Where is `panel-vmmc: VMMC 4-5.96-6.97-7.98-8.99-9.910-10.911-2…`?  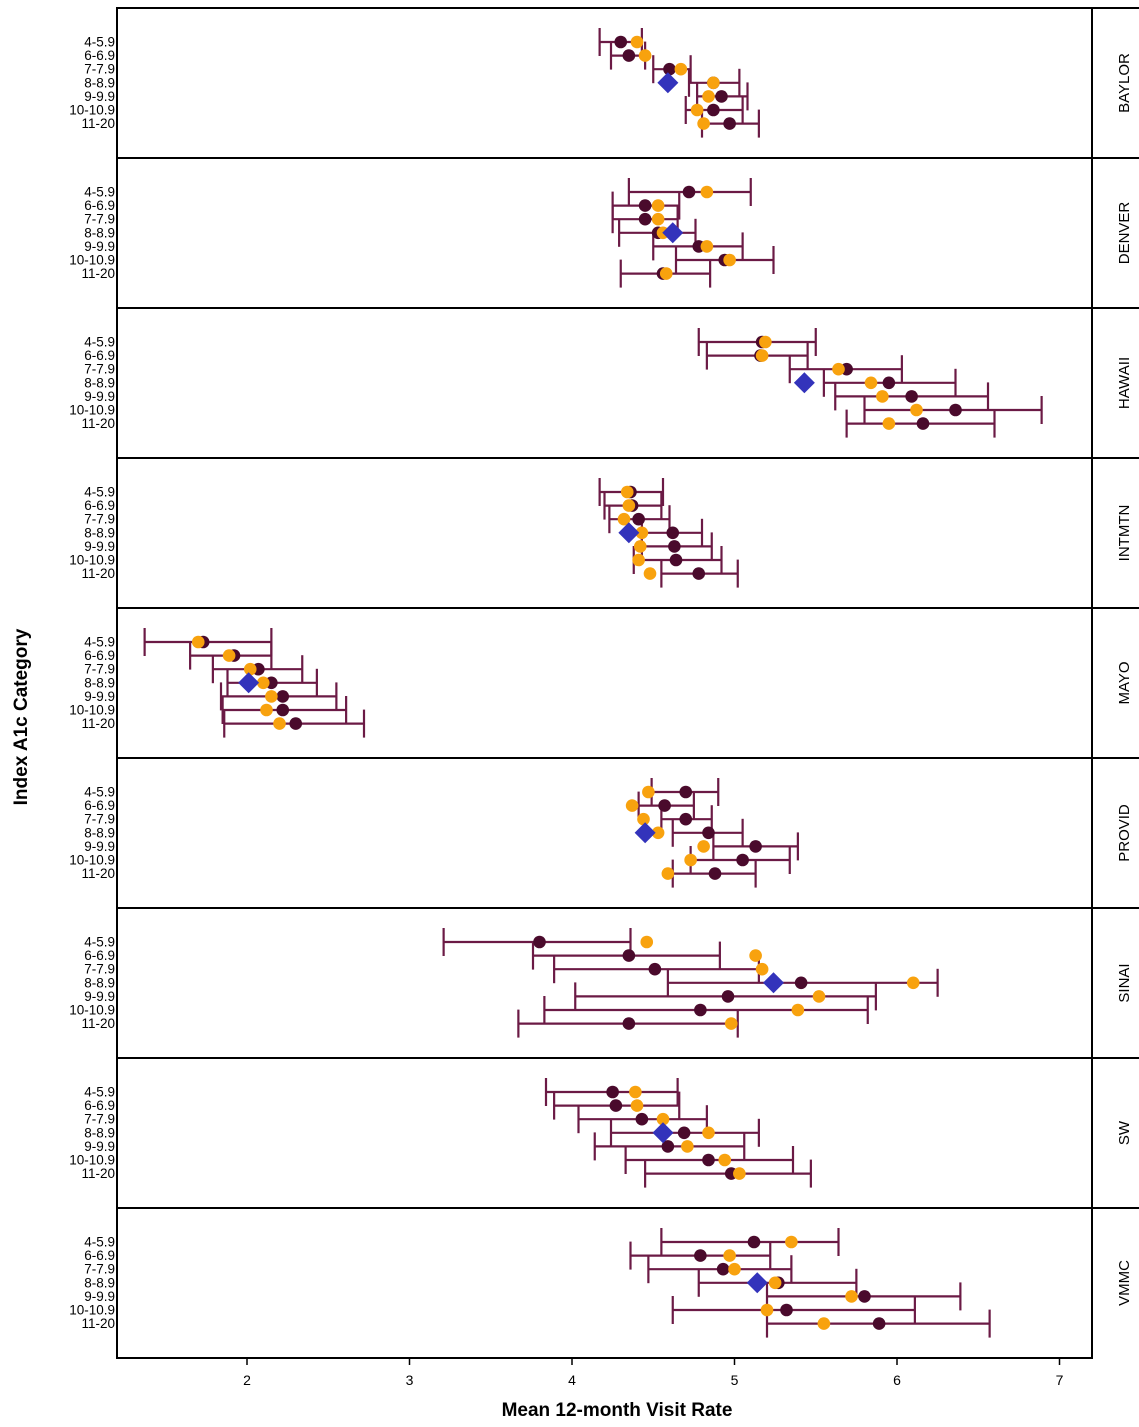
panel-vmmc: VMMC 4-5.96-6.97-7.98-8.99-9.910-10.911-2… is located at coordinates (604, 1283).